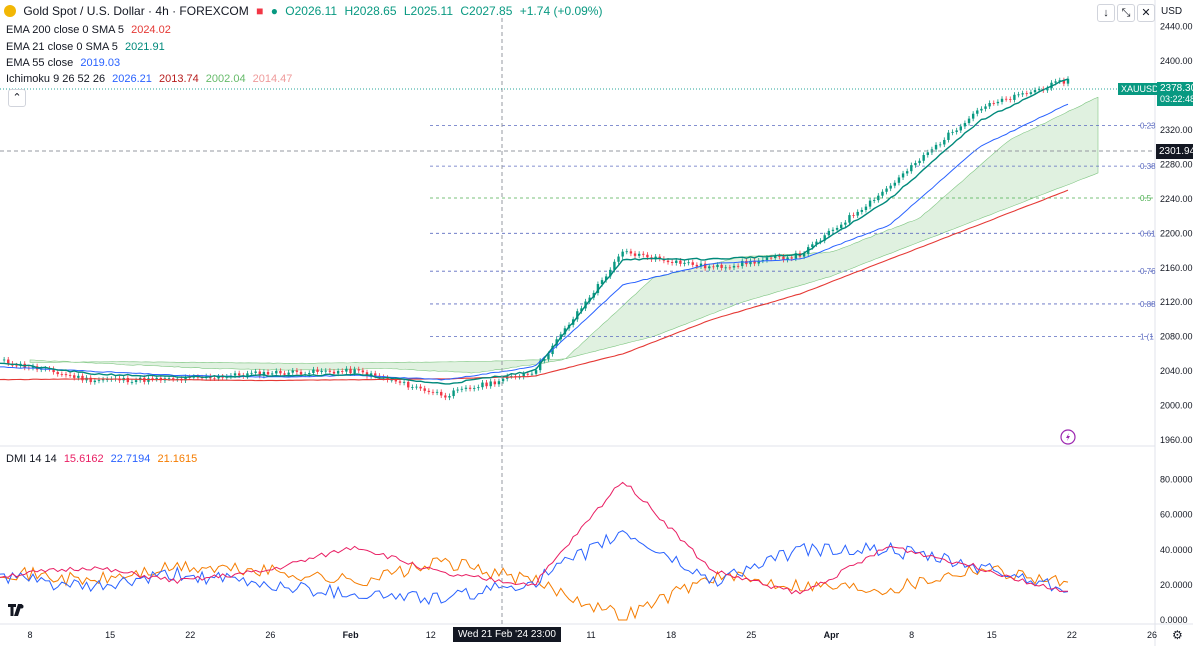  What do you see at coordinates (87, 47) in the screenshot?
I see `indicator-ema21: EMA 21 close 0 SMA 5 2021.91` at bounding box center [87, 47].